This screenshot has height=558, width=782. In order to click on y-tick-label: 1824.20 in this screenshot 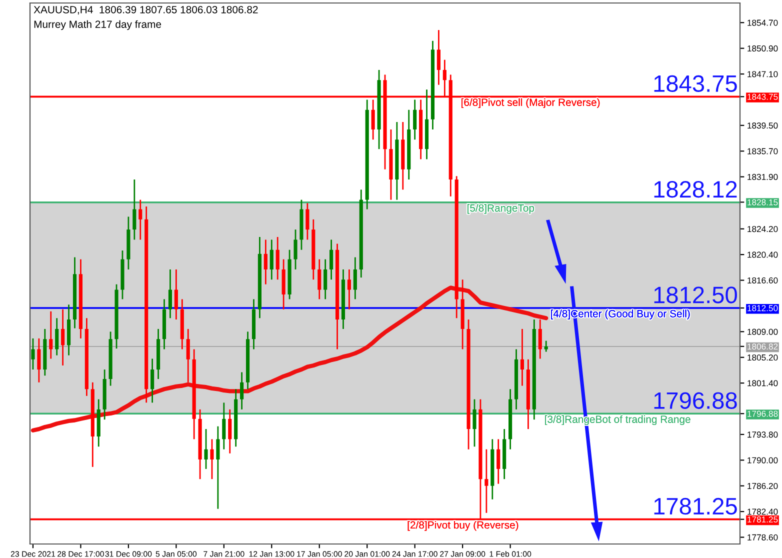, I will do `click(763, 229)`.